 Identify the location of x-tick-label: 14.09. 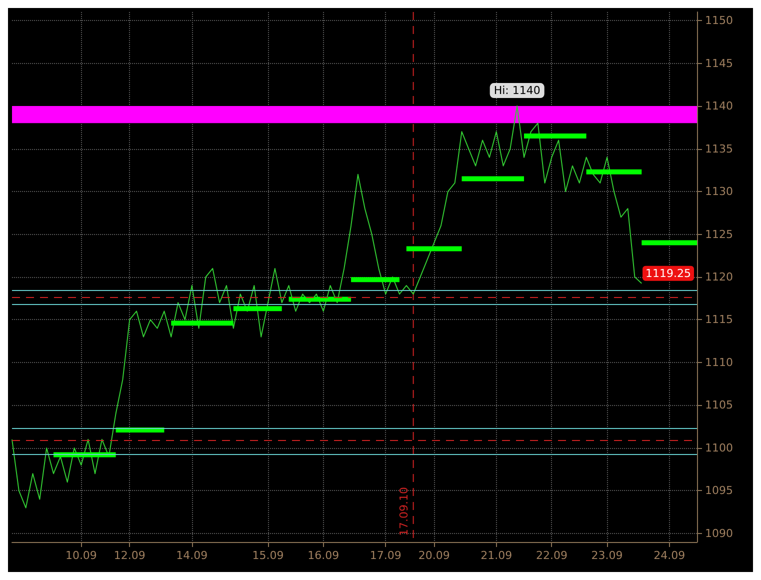
(192, 555).